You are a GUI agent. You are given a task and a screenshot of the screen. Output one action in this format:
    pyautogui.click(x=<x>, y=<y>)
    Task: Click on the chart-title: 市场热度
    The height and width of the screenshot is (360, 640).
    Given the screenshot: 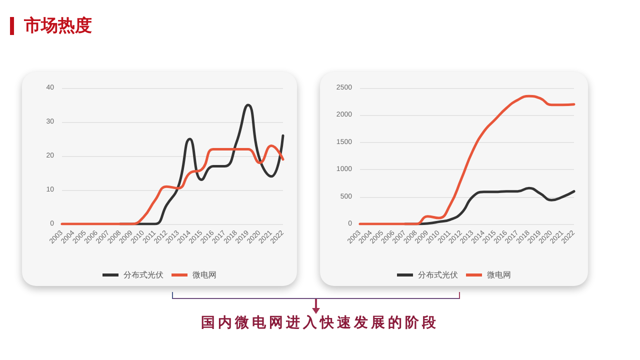 What is the action you would take?
    pyautogui.click(x=58, y=26)
    